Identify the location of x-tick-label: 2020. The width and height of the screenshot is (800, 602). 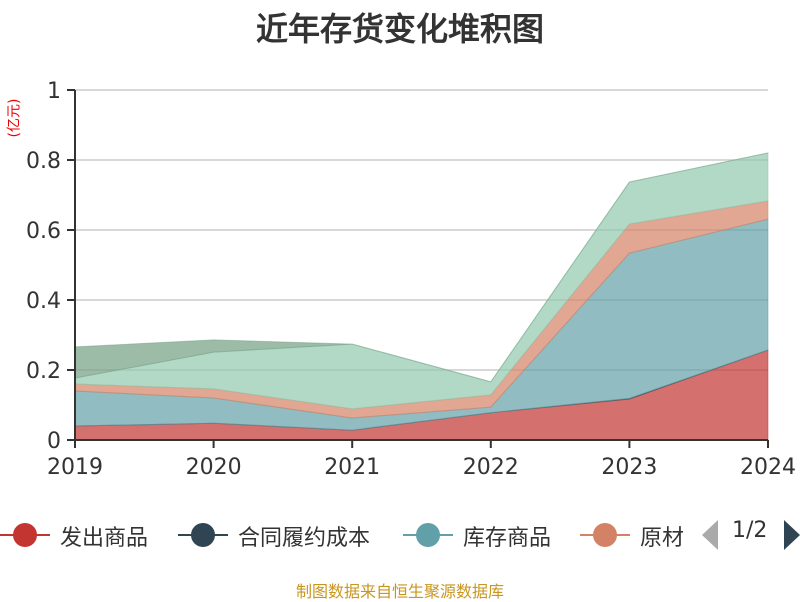
(214, 467).